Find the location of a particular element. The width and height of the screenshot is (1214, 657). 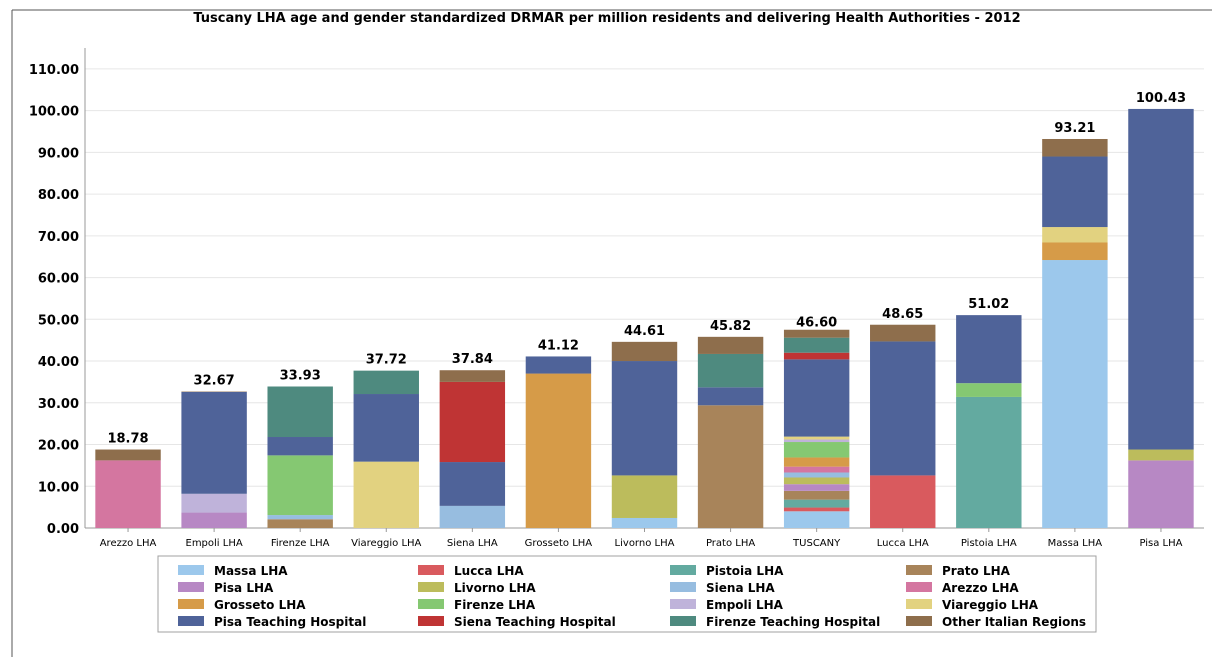

x-tick-label: TUSCANY is located at coordinates (816, 543).